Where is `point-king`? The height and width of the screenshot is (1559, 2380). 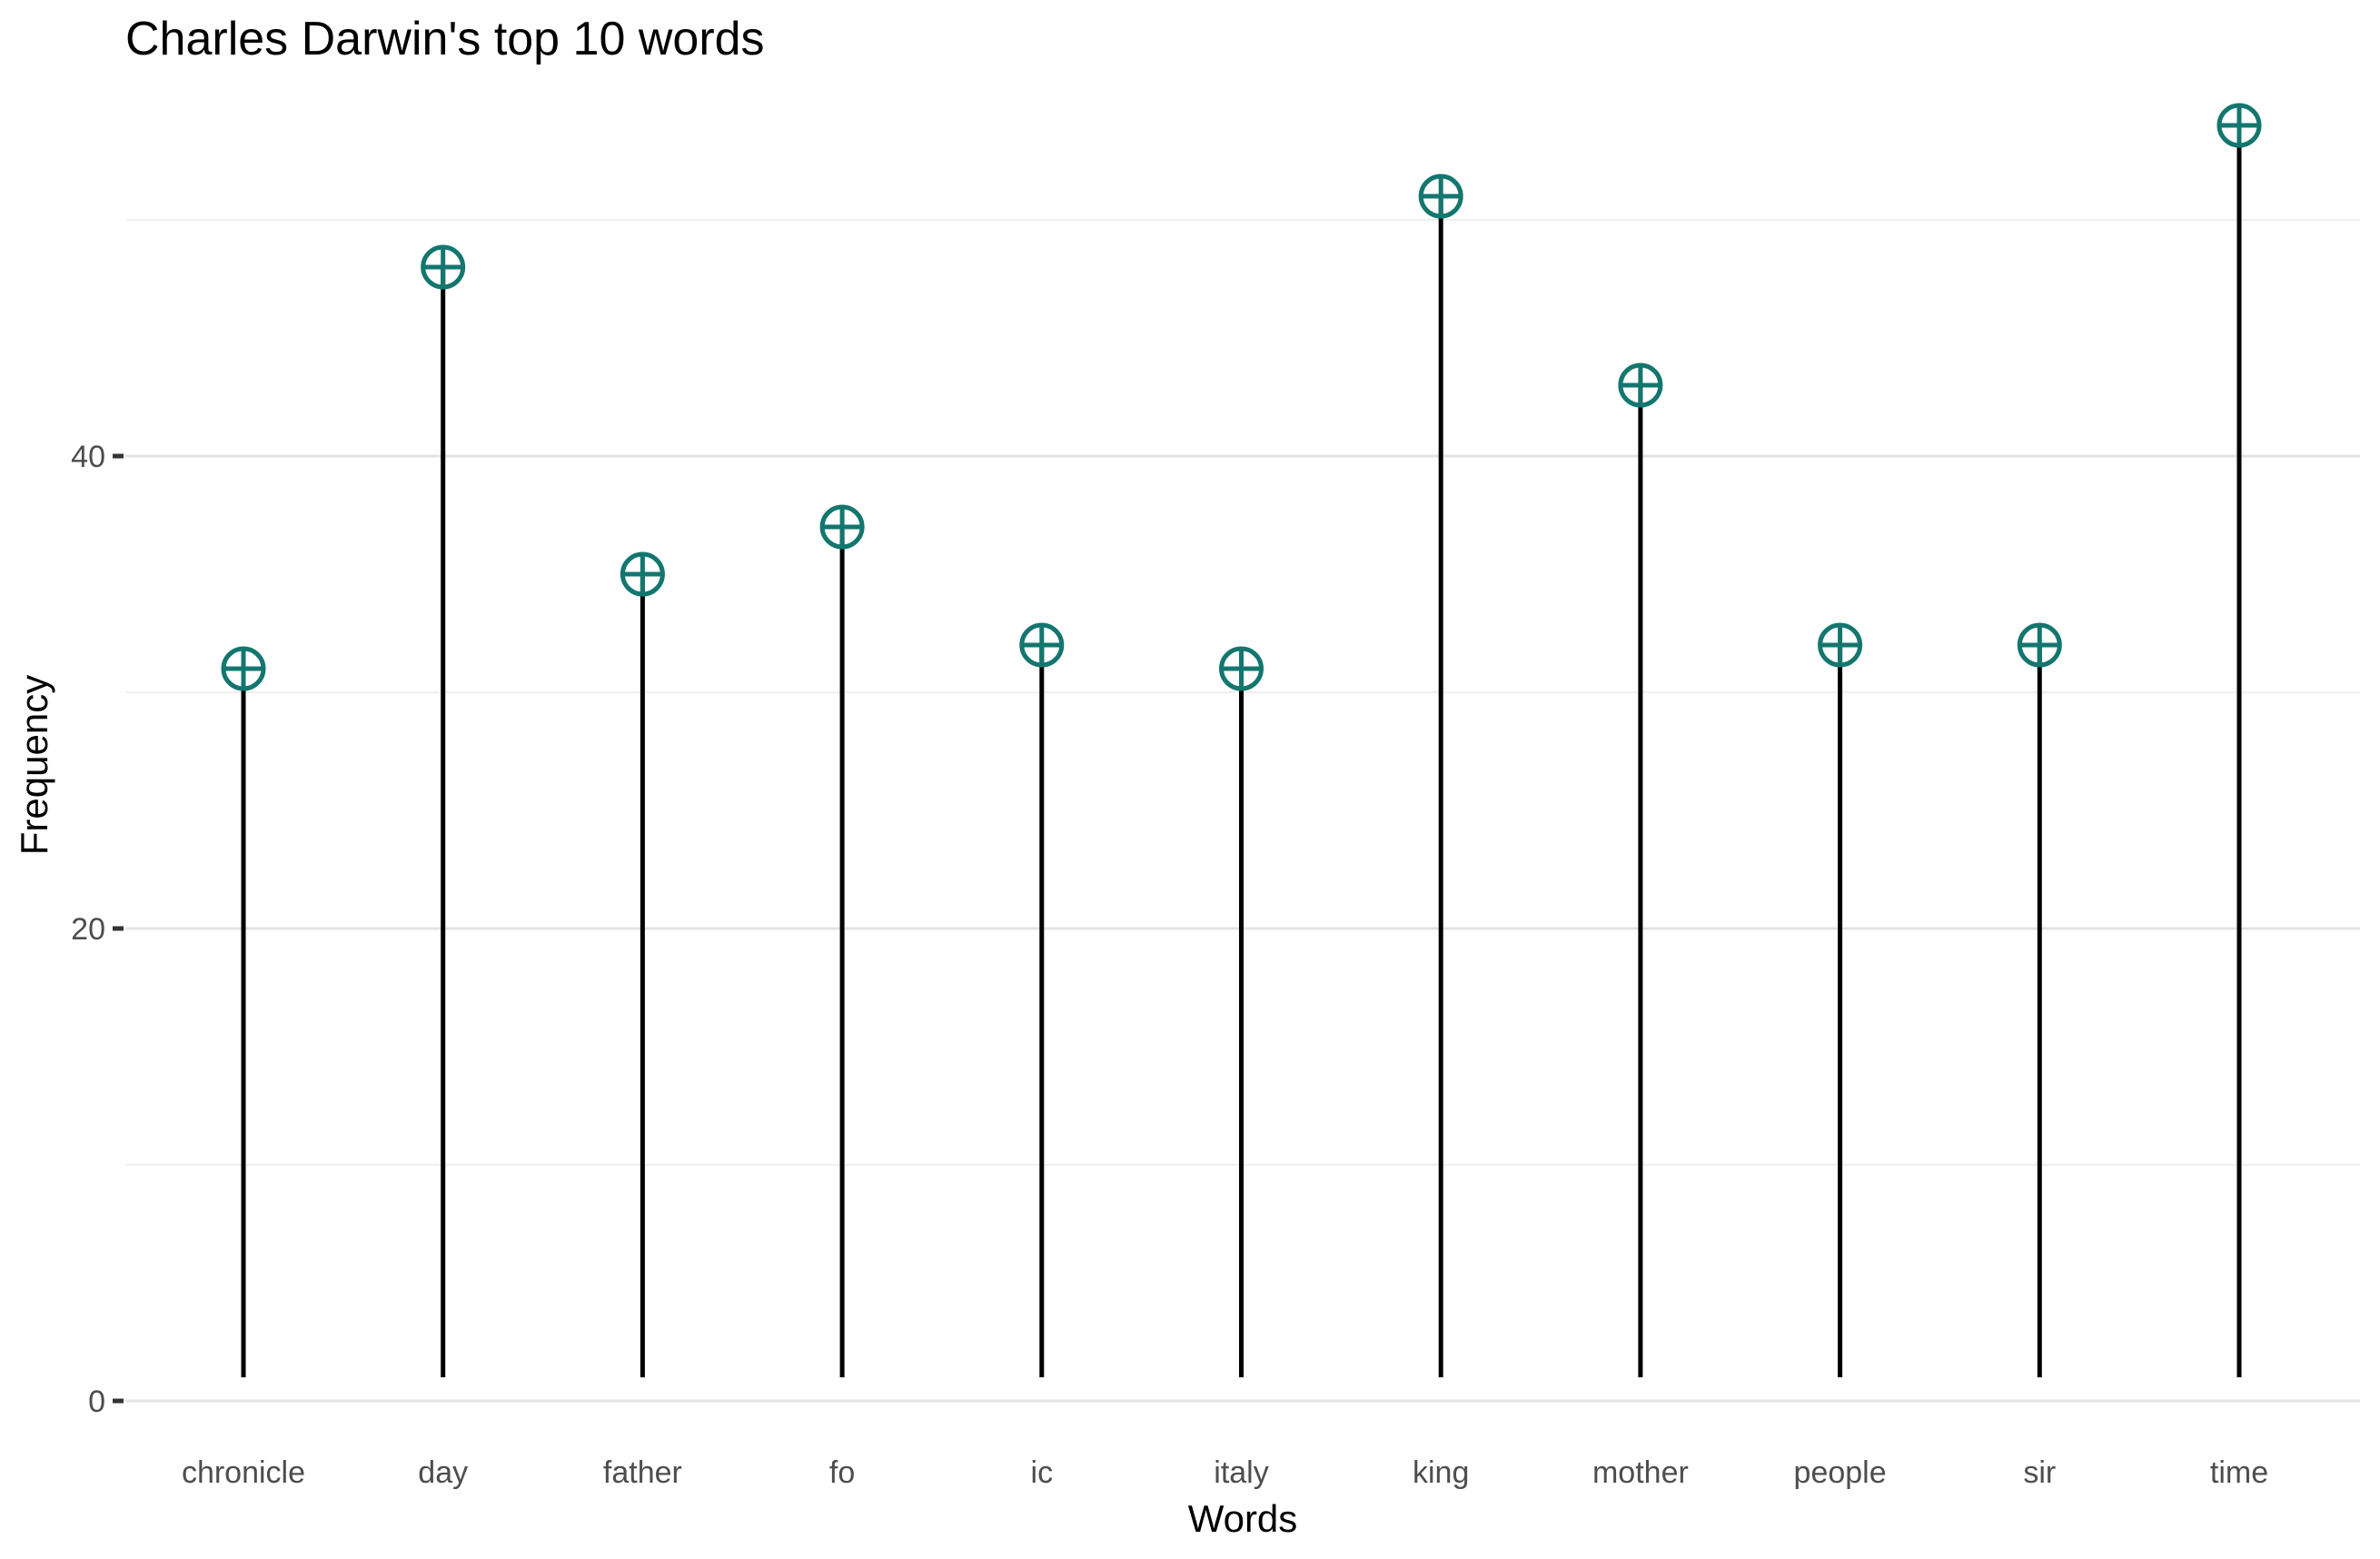
point-king is located at coordinates (1440, 196).